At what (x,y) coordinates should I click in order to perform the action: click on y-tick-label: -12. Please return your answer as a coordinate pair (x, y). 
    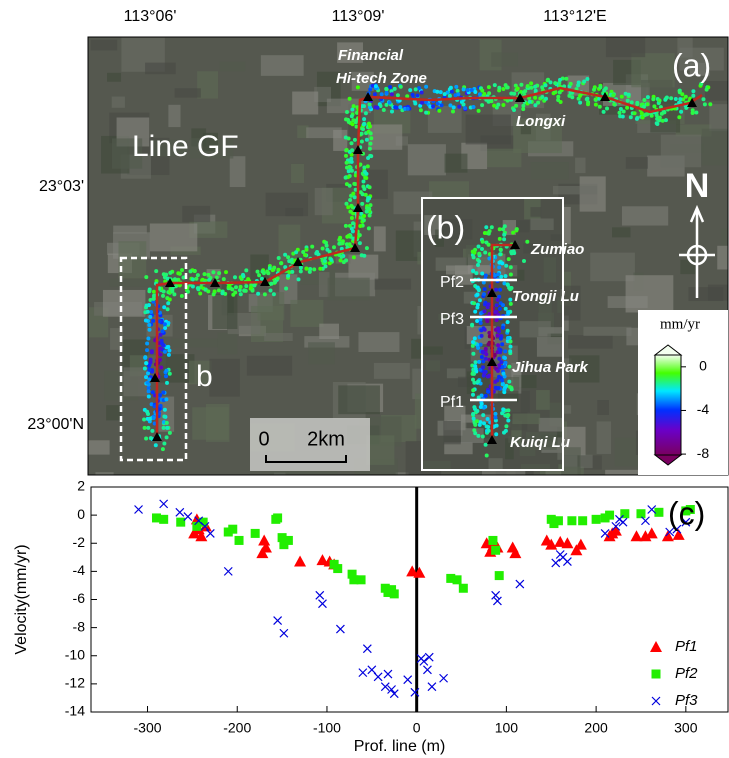
    Looking at the image, I should click on (75, 683).